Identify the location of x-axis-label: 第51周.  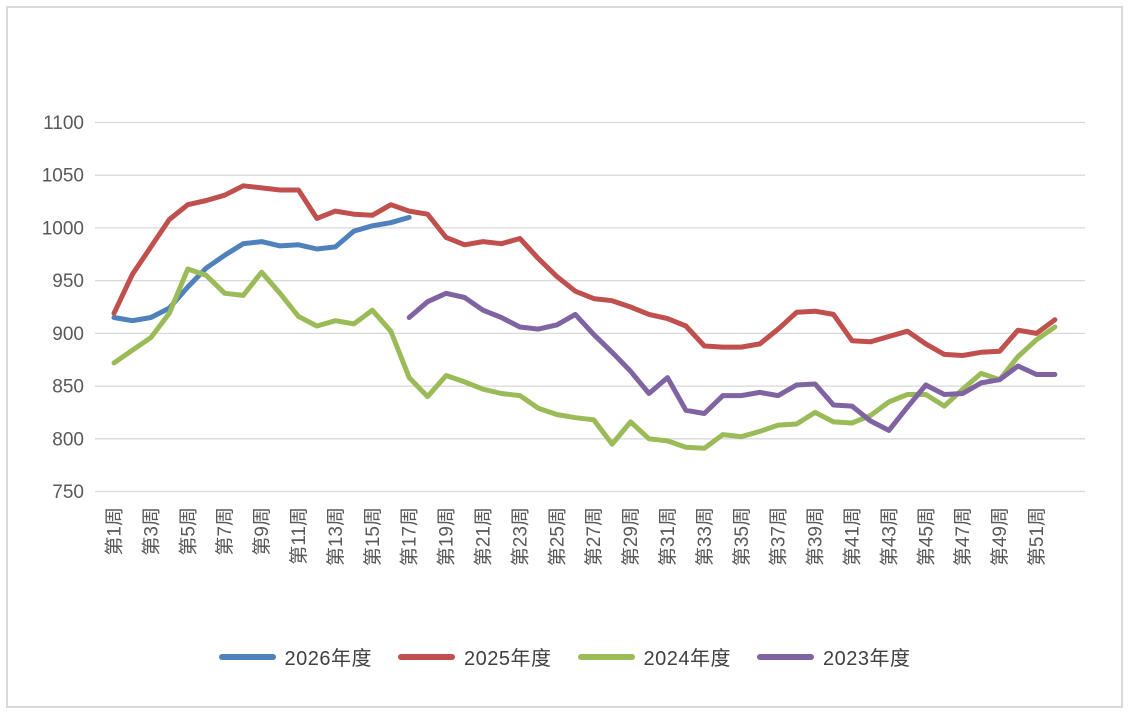
(1037, 536).